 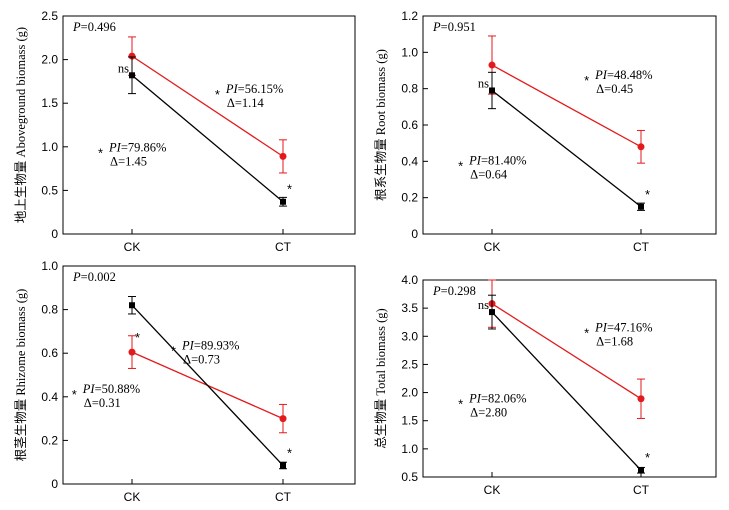 What do you see at coordinates (94, 277) in the screenshot?
I see `p-value-label: P=0.002` at bounding box center [94, 277].